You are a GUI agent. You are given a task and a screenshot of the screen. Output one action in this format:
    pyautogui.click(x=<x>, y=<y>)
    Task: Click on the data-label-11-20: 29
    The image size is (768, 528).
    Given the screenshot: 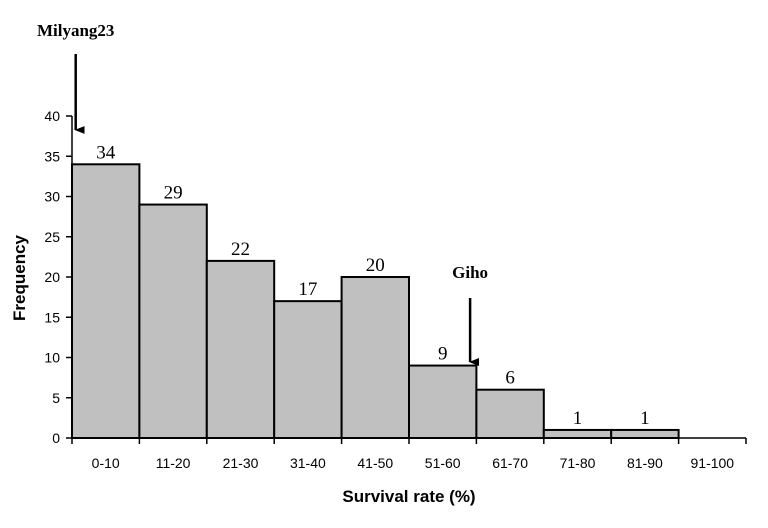 What is the action you would take?
    pyautogui.click(x=173, y=193)
    